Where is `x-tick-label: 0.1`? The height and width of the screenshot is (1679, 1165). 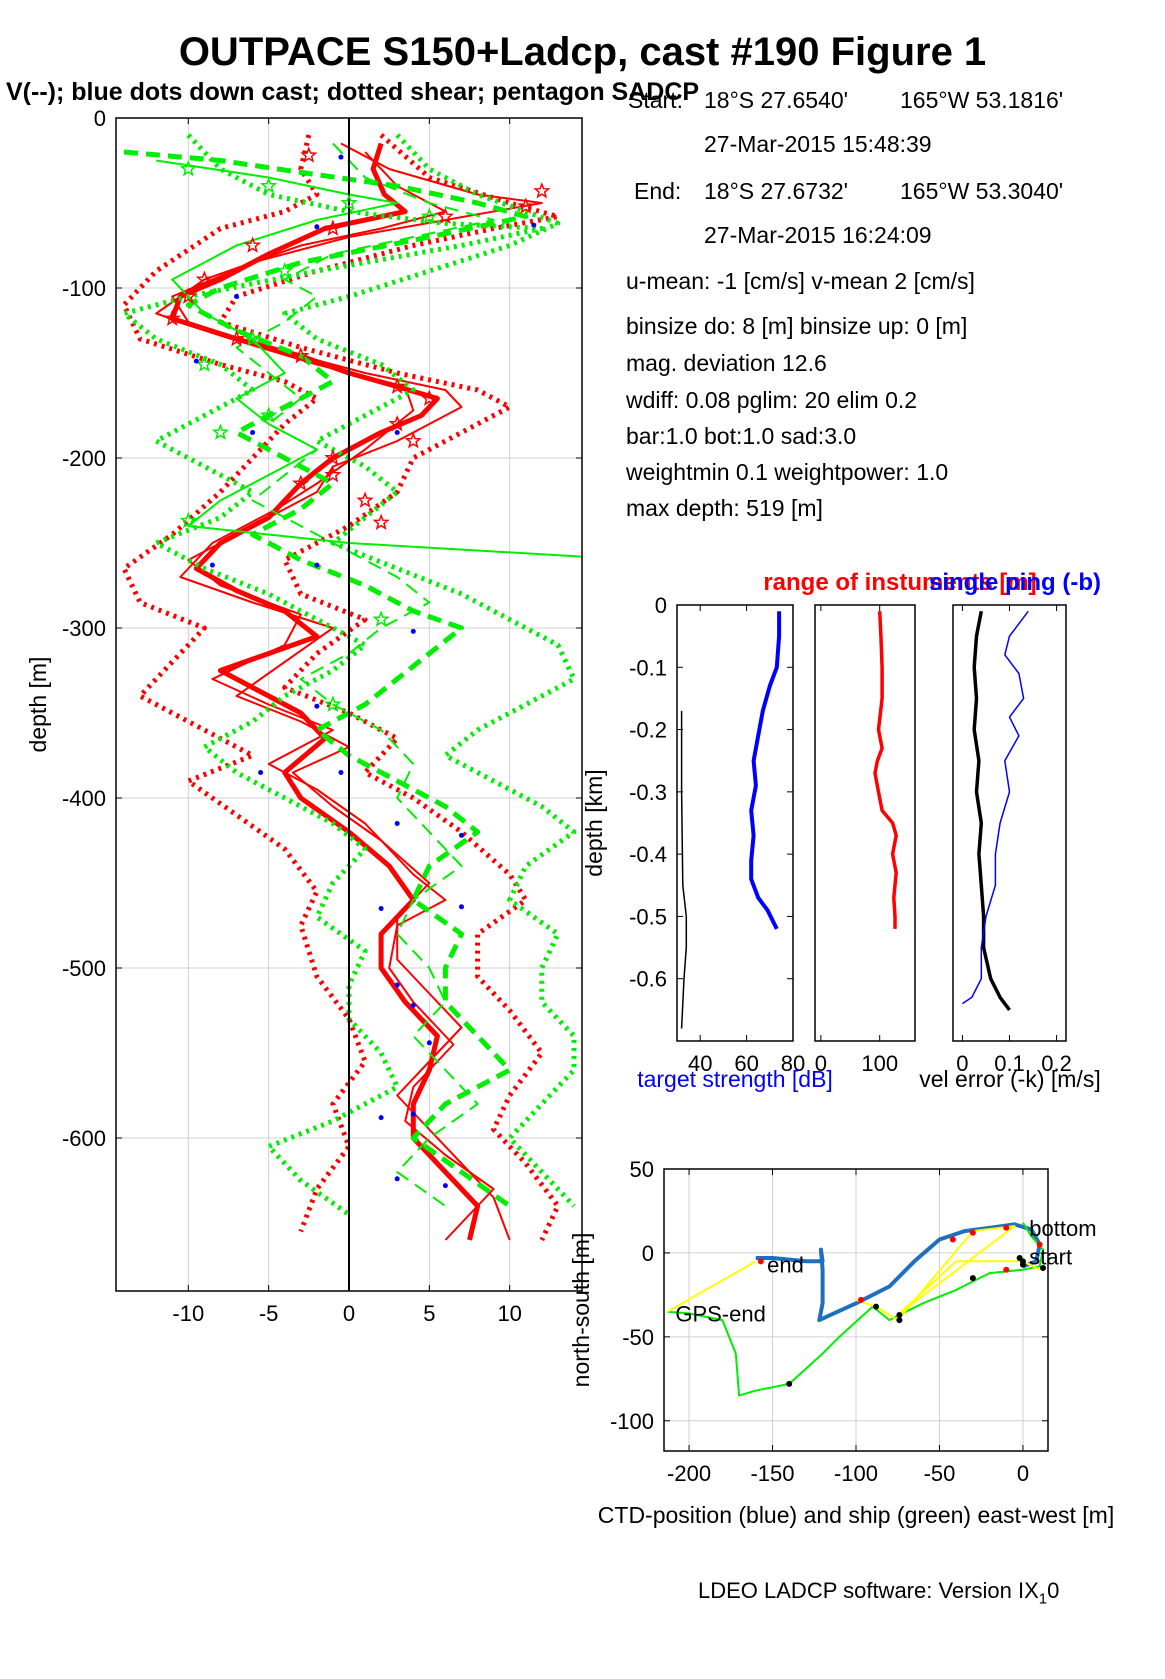
x-tick-label: 0.1 is located at coordinates (1009, 1063).